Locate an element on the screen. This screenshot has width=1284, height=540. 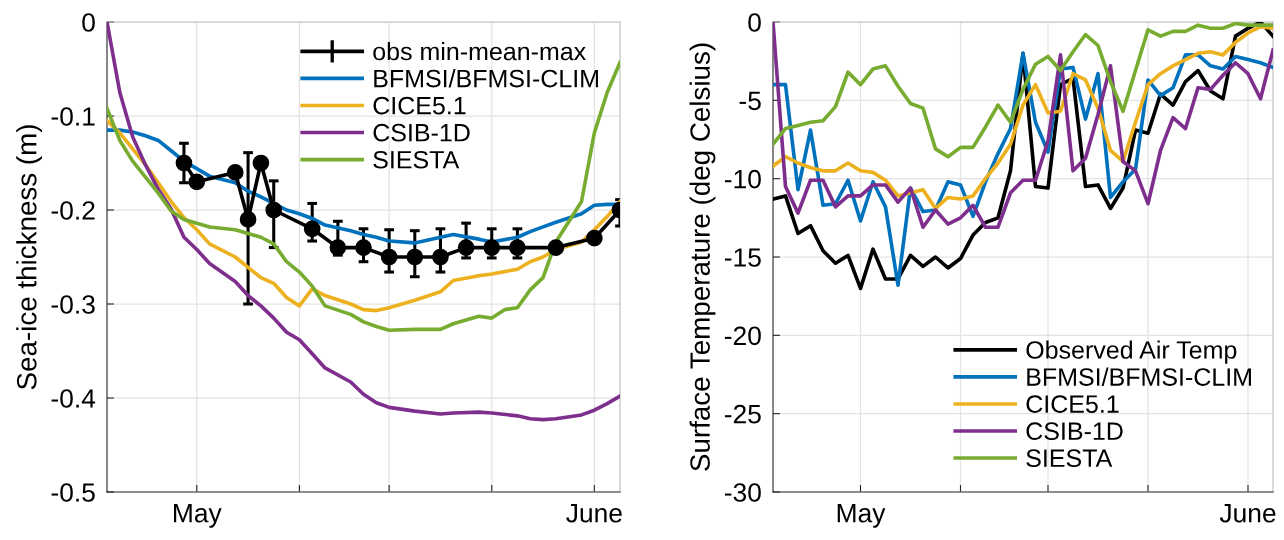
y-tick-label: -0.2 is located at coordinates (73, 210).